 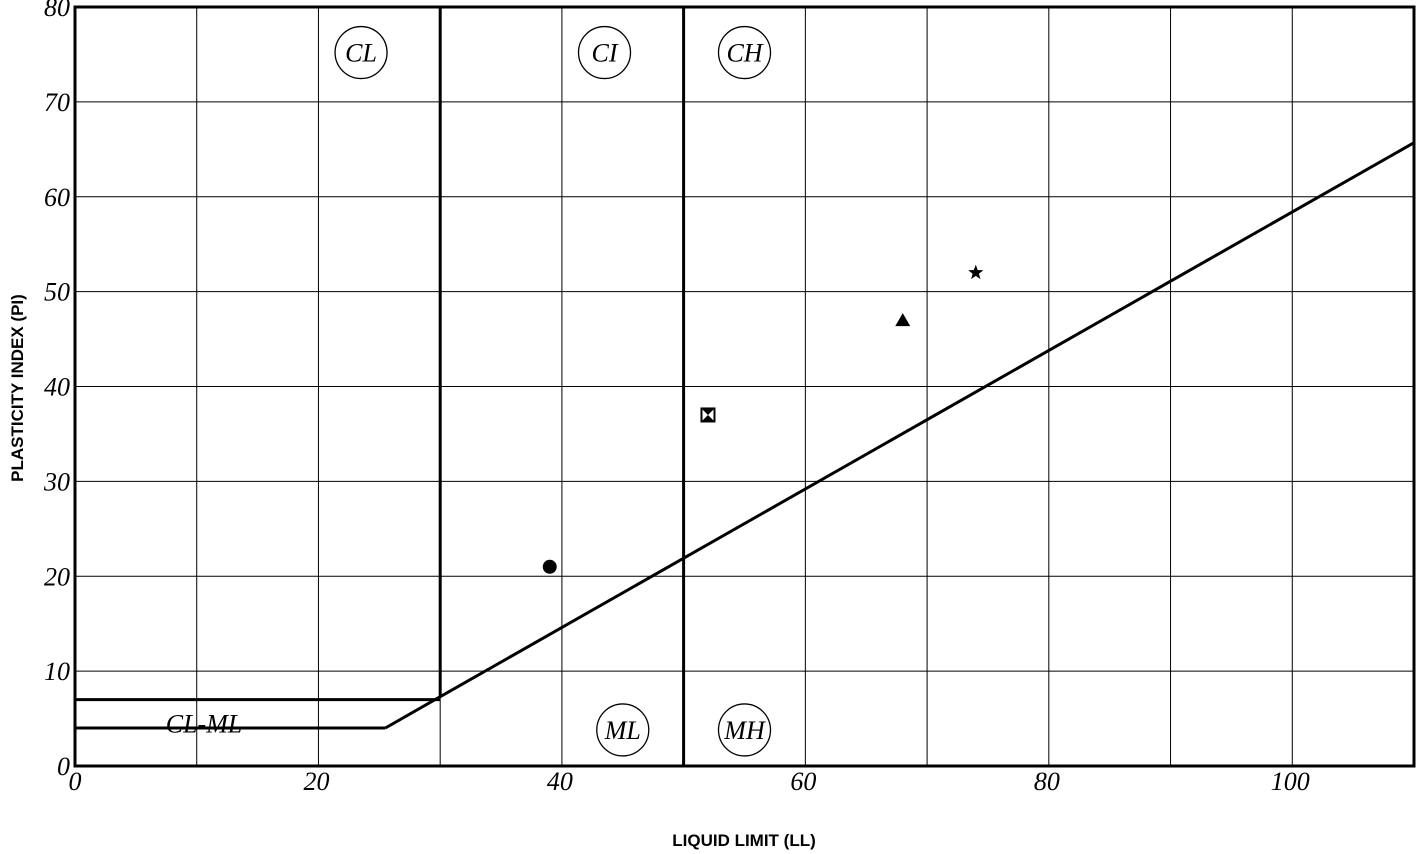 I want to click on zone-label-ci: CI, so click(x=604, y=52).